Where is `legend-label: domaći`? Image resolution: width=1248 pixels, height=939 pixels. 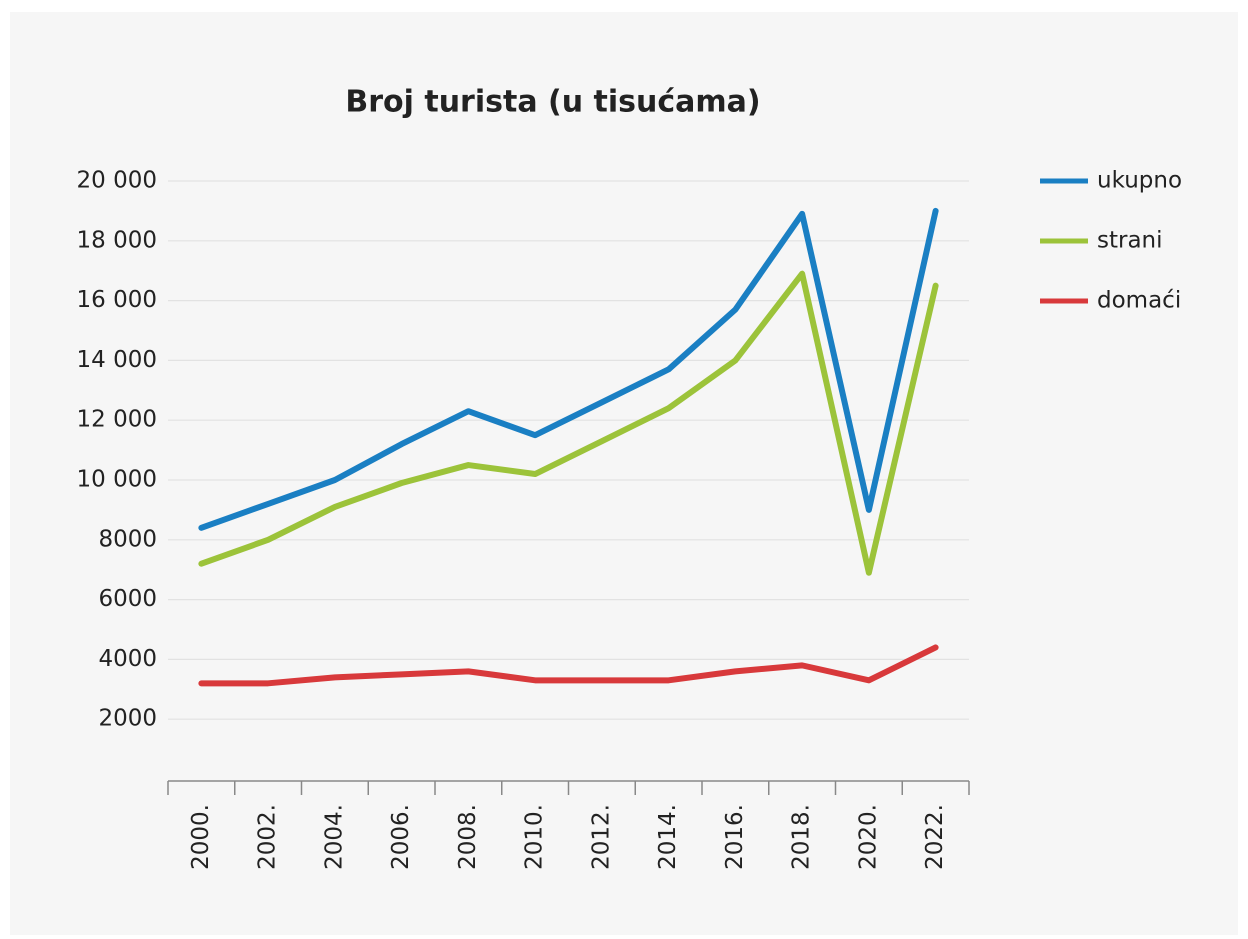 legend-label: domaći is located at coordinates (1139, 301).